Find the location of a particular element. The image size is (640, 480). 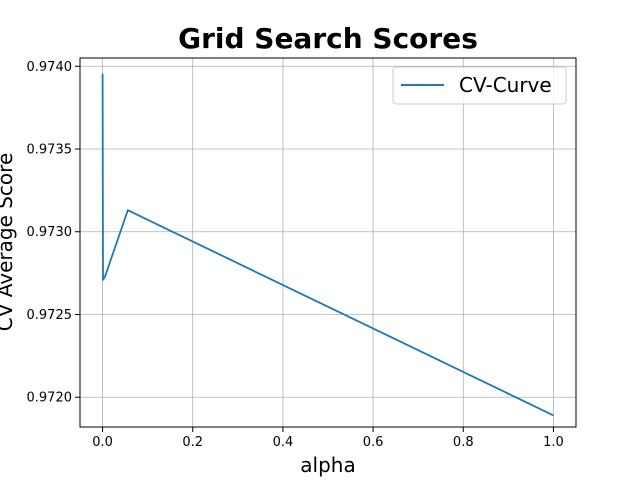

x-tick-label: 0.2 is located at coordinates (192, 442).